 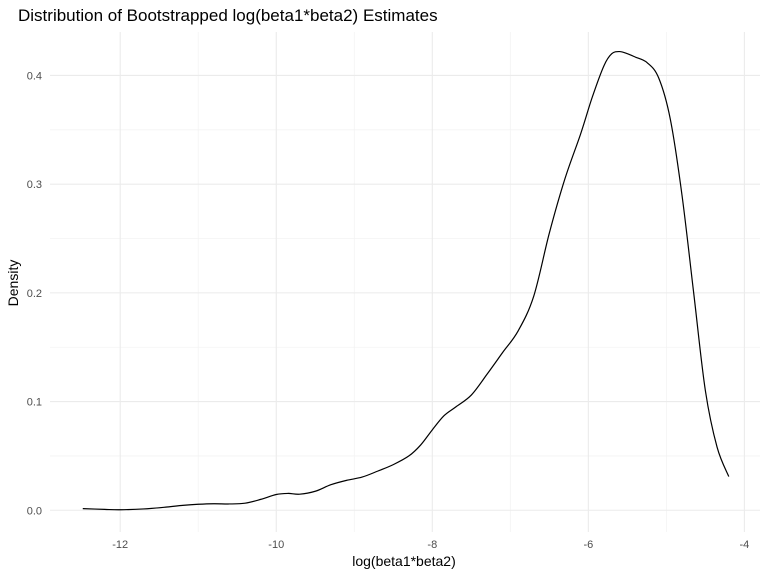 I want to click on y-tick-label: 0.4, so click(x=34, y=76).